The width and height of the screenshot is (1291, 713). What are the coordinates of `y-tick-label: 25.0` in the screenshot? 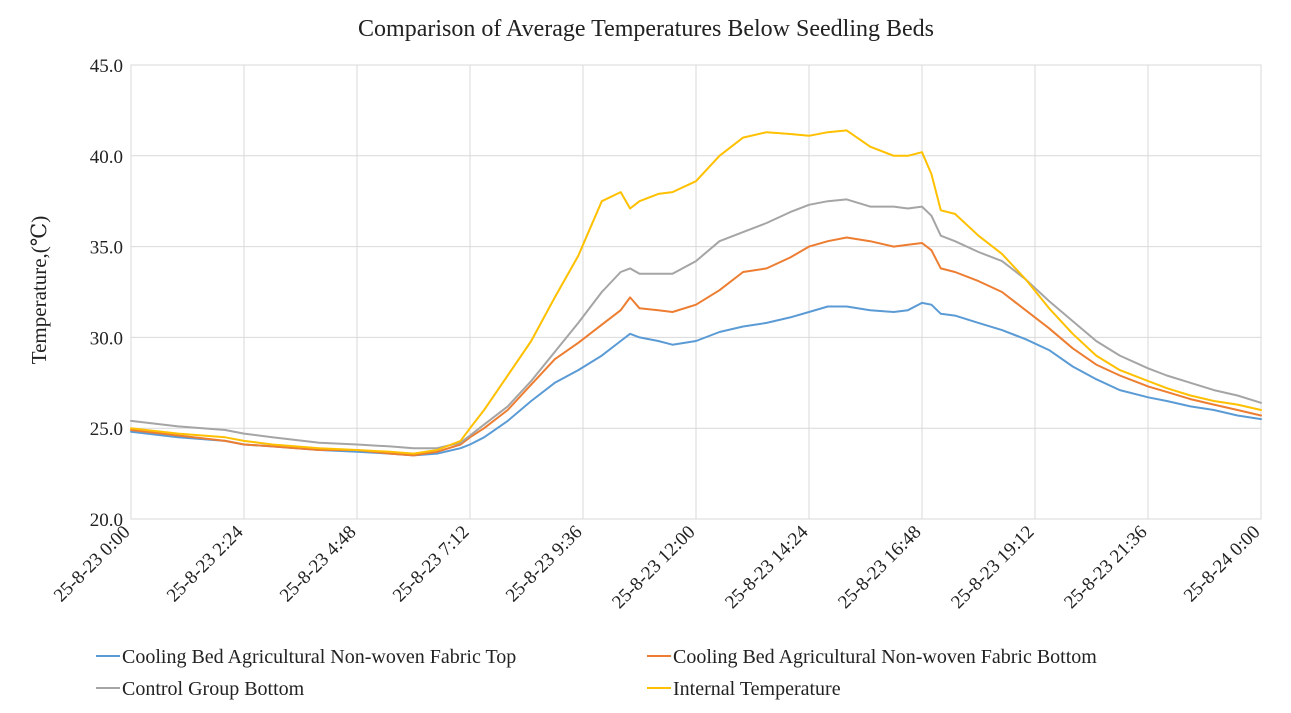 It's located at (106, 429).